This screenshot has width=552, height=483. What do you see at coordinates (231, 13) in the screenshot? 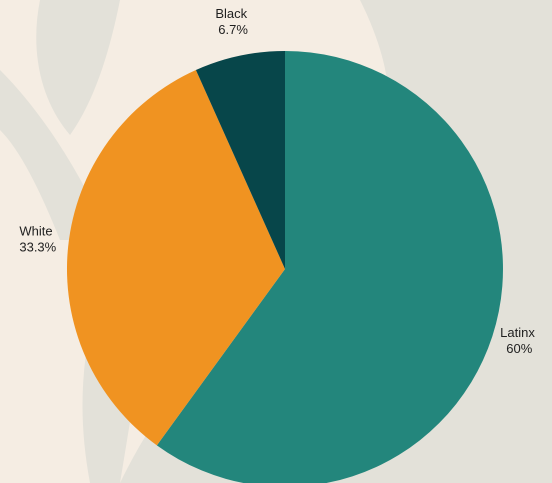
I see `slice-name-black: Black` at bounding box center [231, 13].